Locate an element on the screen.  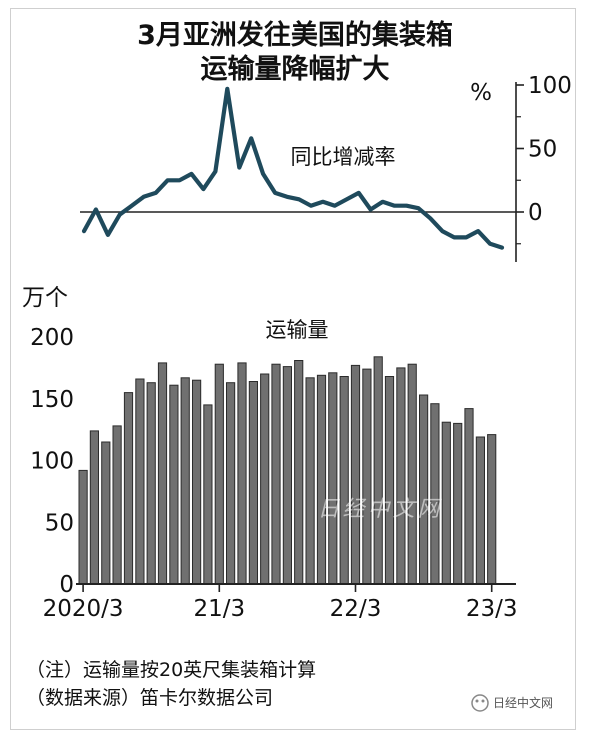
note-line-1: （注）运输量按20英尺集装箱计算 is located at coordinates (171, 670).